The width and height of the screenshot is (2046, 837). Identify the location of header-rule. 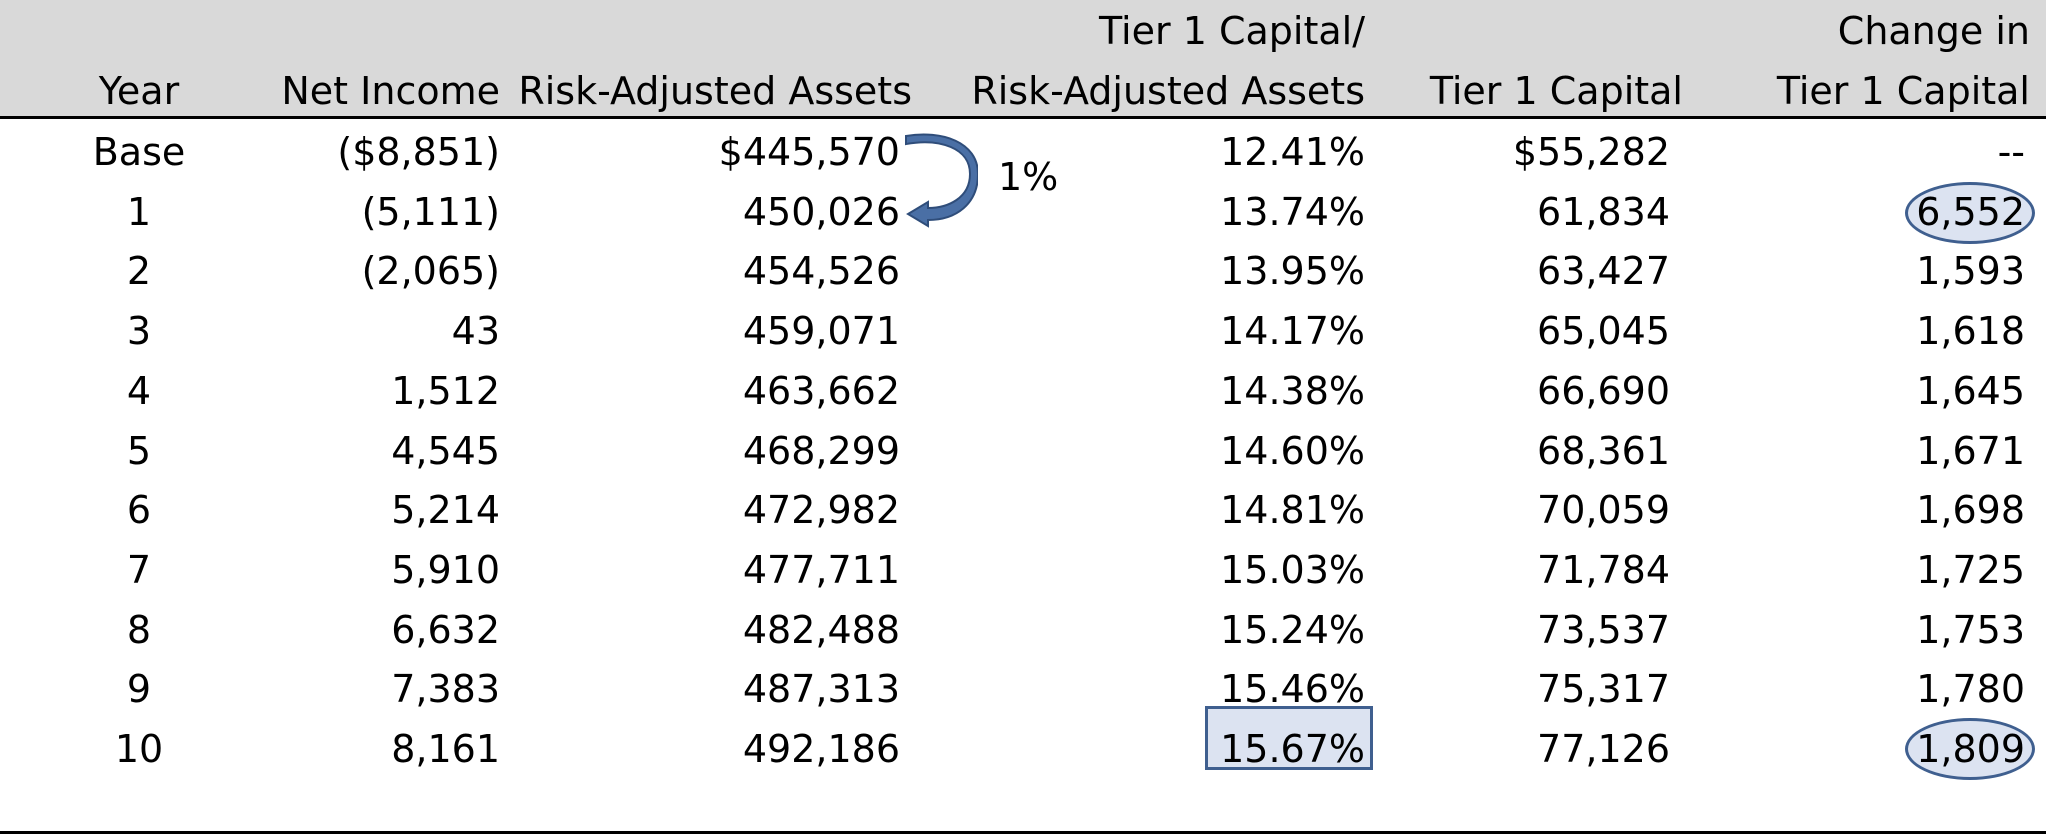
(1023, 117).